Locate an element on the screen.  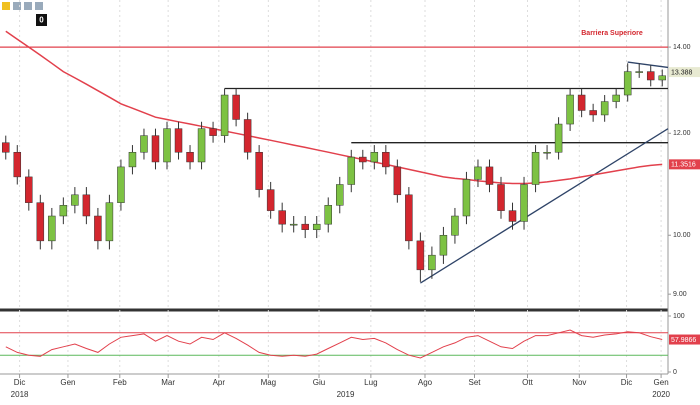
x-tick-label: Ago is located at coordinates (425, 382).